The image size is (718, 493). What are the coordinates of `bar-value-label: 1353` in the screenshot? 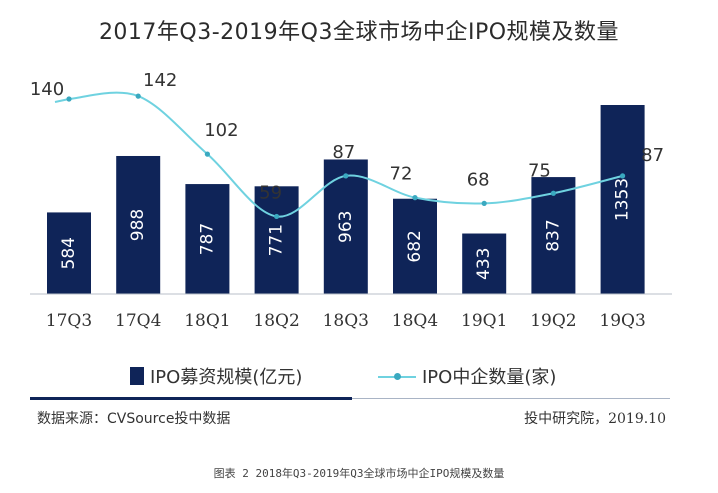 It's located at (623, 199).